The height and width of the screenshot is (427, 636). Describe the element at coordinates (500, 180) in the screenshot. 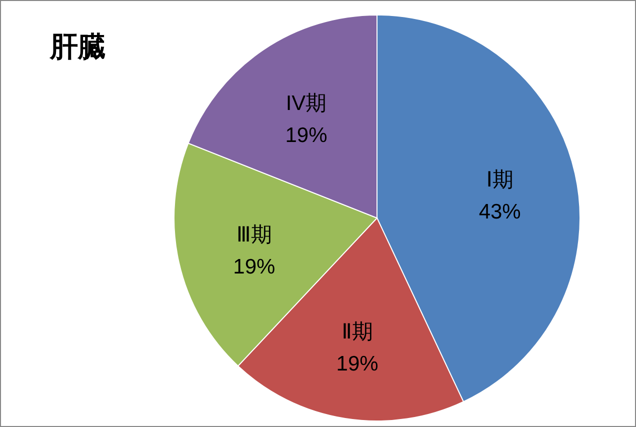

I see `slice-label: Ⅰ期` at that location.